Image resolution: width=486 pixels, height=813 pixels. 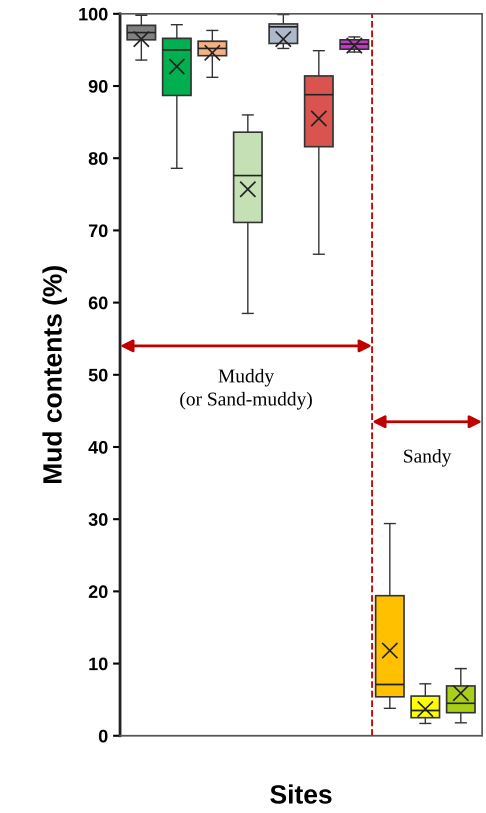 What do you see at coordinates (55, 374) in the screenshot?
I see `y-axis-title: Mud contents (%)` at bounding box center [55, 374].